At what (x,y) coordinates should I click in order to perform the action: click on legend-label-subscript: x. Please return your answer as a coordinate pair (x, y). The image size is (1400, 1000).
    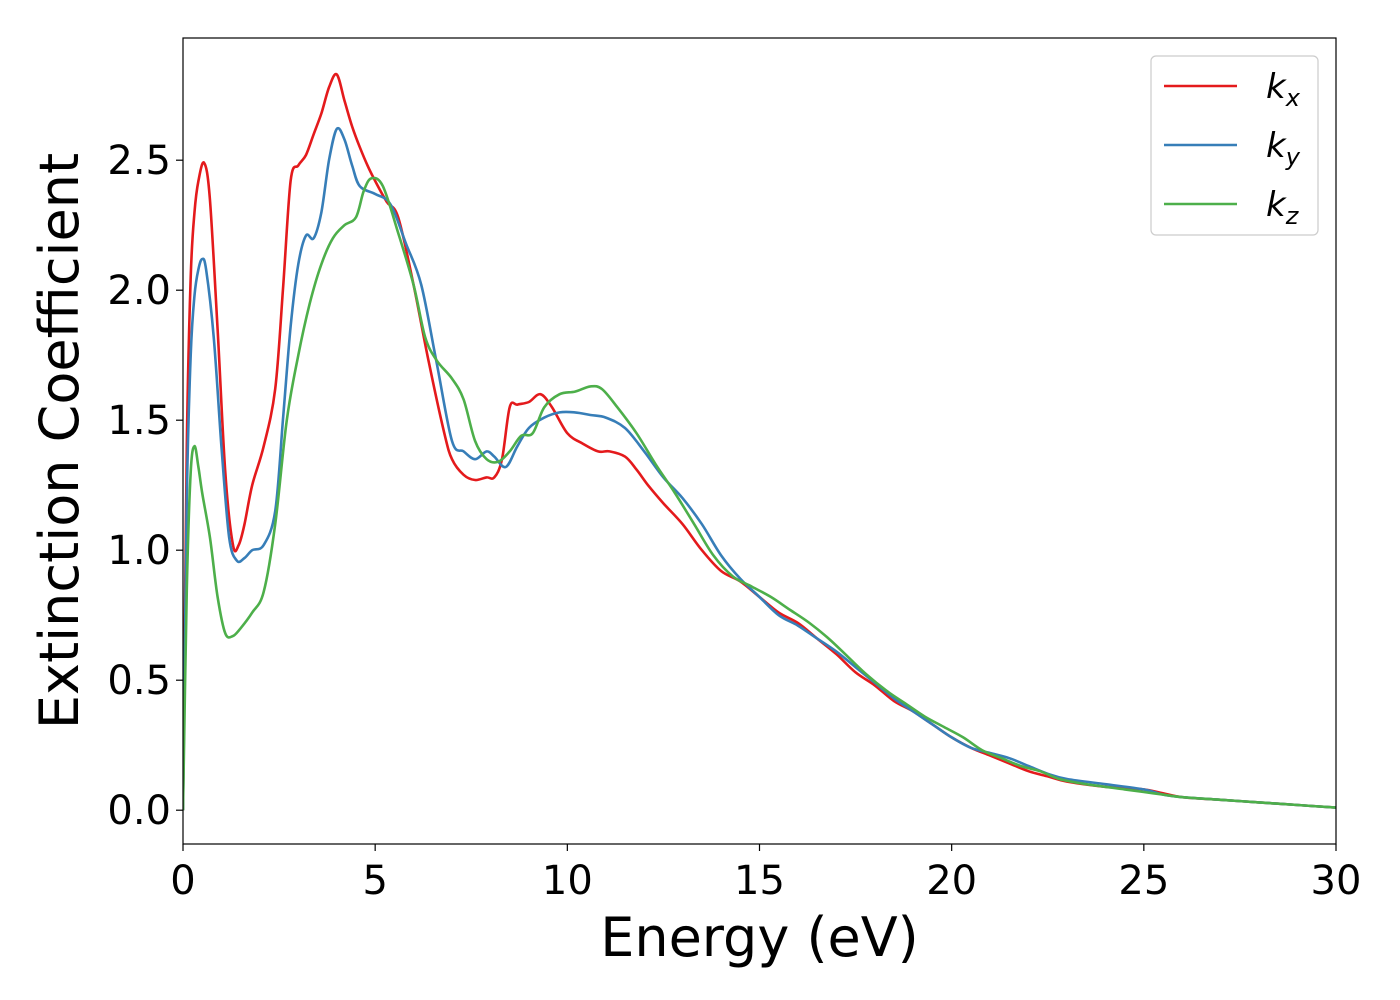
    Looking at the image, I should click on (1293, 98).